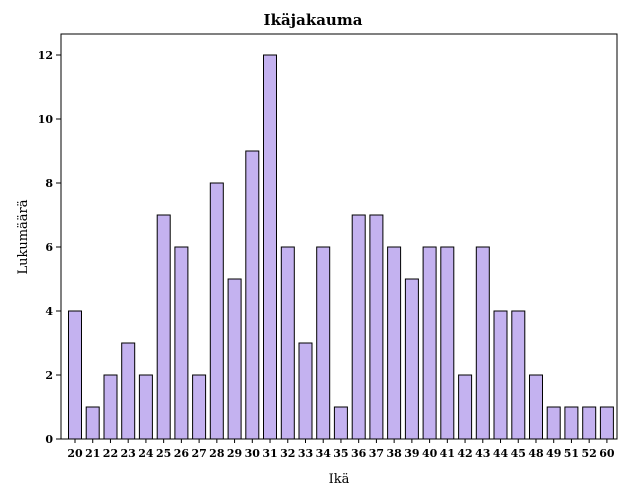 Image resolution: width=626 pixels, height=501 pixels. I want to click on x-tick-label: 24, so click(146, 453).